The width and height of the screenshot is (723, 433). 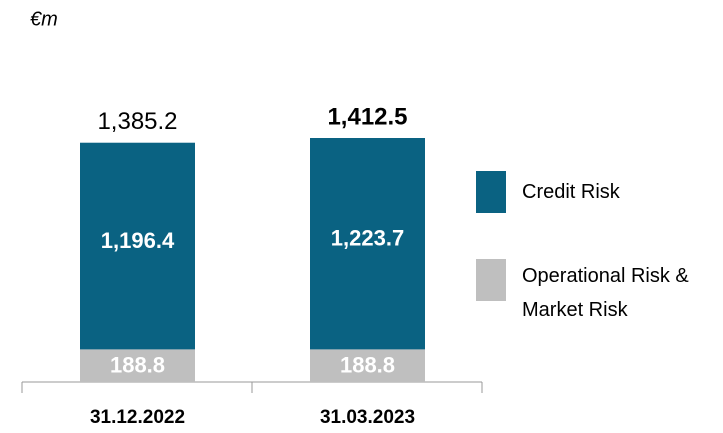 I want to click on unit-label: €m, so click(x=44, y=19).